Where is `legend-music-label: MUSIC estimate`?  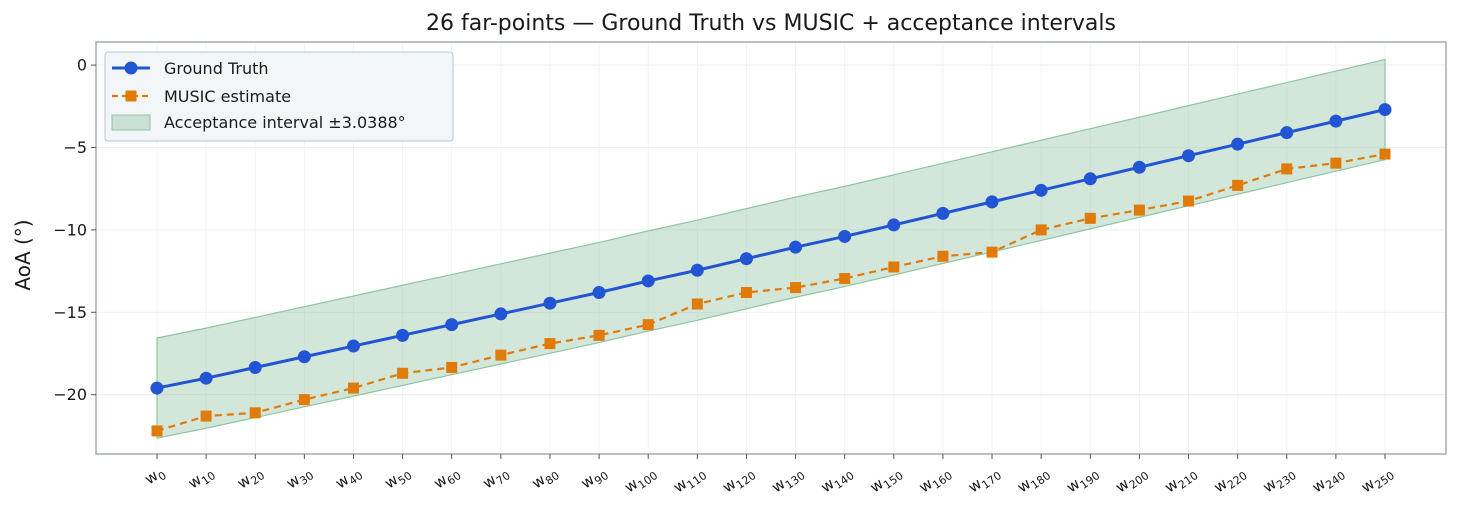 legend-music-label: MUSIC estimate is located at coordinates (227, 96).